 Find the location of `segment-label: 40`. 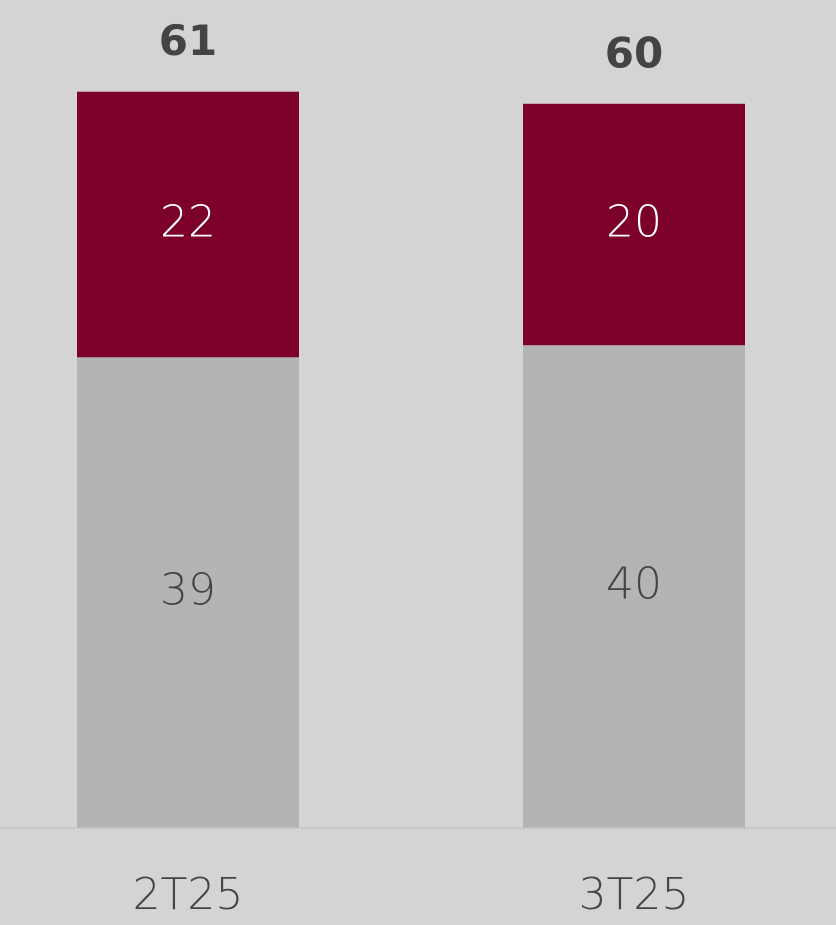

segment-label: 40 is located at coordinates (634, 584).